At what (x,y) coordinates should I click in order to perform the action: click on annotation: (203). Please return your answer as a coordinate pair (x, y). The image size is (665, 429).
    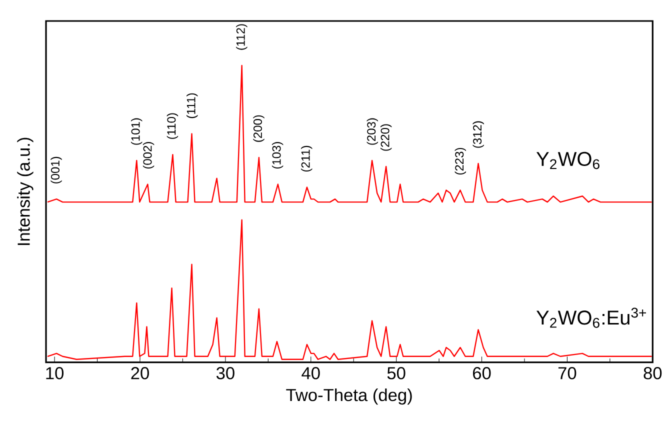
    Looking at the image, I should click on (372, 131).